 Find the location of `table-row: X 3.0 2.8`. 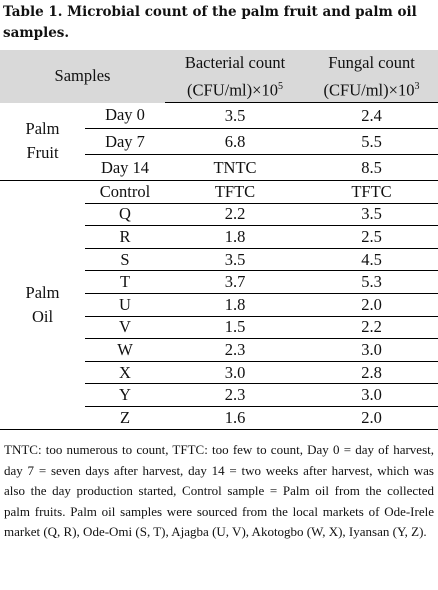

table-row: X 3.0 2.8 is located at coordinates (219, 373).